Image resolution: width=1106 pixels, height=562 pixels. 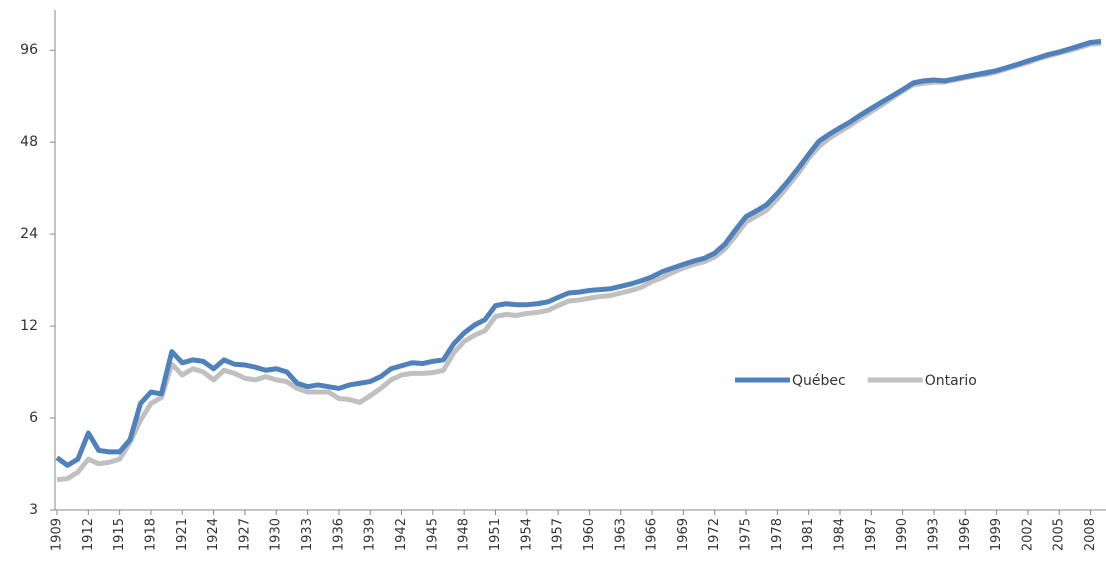 What do you see at coordinates (244, 534) in the screenshot?
I see `x-tick-label: 1927` at bounding box center [244, 534].